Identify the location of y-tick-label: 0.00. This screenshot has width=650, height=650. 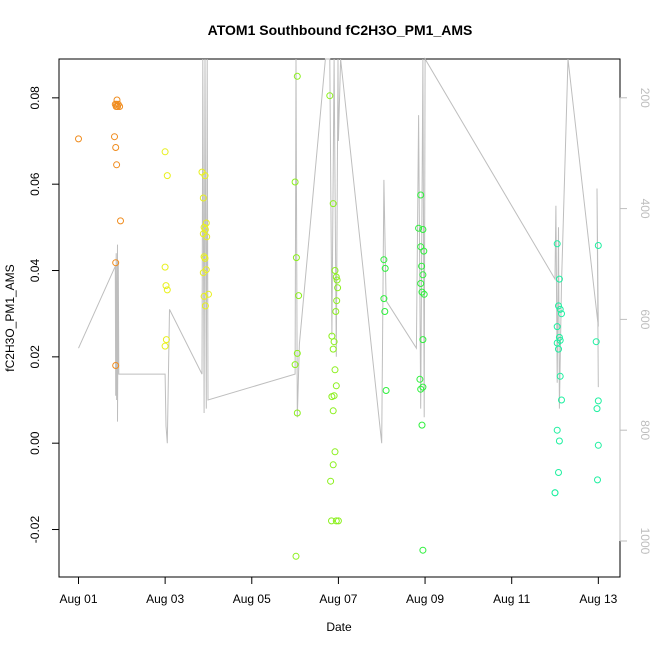
(35, 443).